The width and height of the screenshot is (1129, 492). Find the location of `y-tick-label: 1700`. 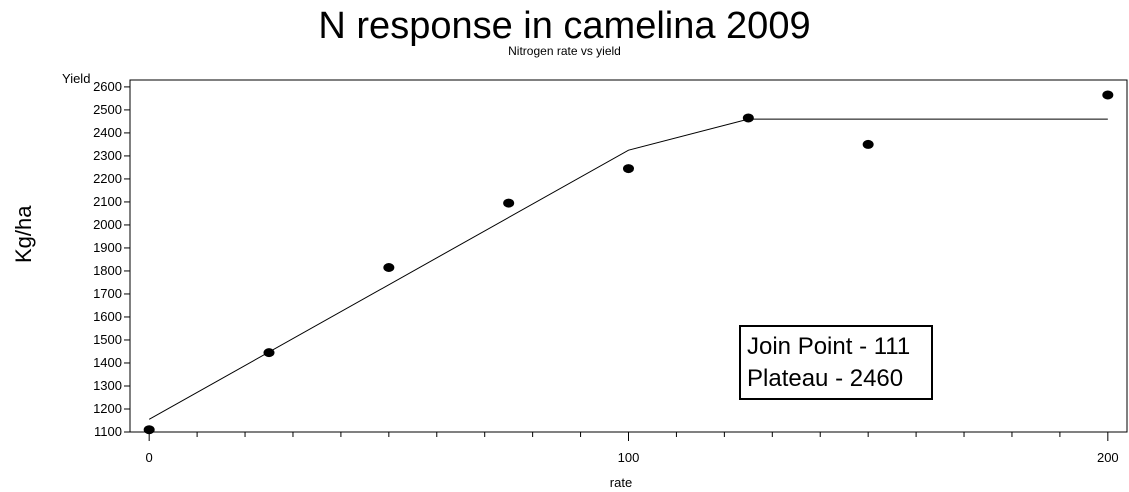

y-tick-label: 1700 is located at coordinates (107, 293).